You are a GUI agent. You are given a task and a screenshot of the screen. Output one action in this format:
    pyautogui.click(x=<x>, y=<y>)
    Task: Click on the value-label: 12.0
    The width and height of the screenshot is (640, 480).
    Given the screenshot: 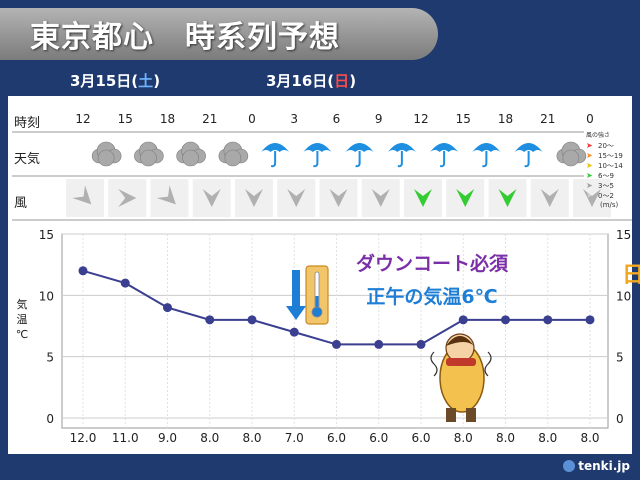 What is the action you would take?
    pyautogui.click(x=83, y=438)
    